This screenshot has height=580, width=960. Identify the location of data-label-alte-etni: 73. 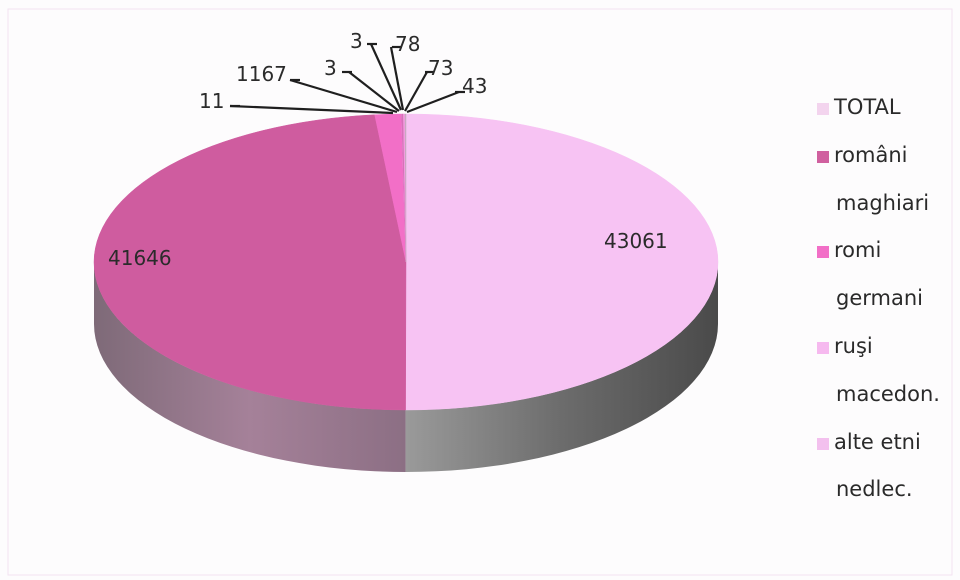
(440, 68).